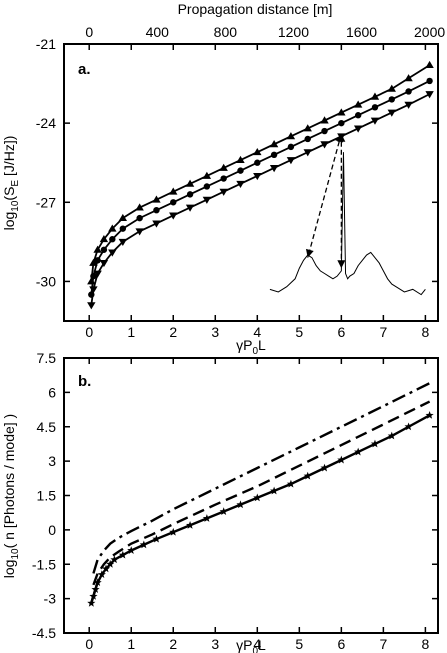 The width and height of the screenshot is (447, 653). What do you see at coordinates (46, 202) in the screenshot?
I see `y-tick-label: -27` at bounding box center [46, 202].